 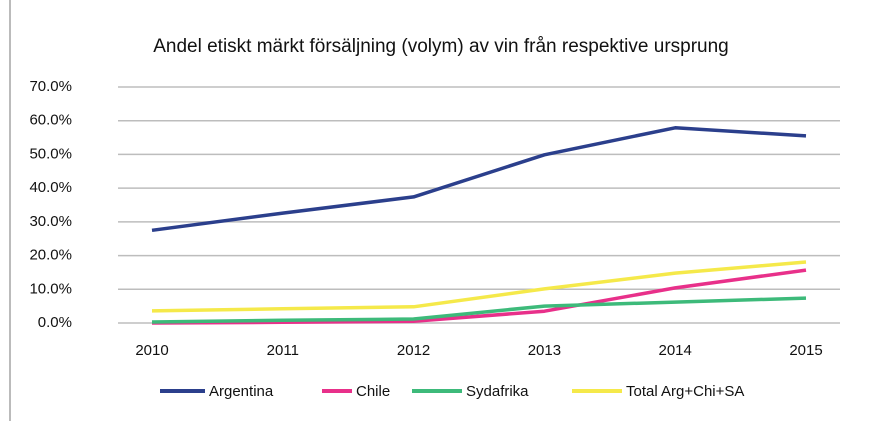 I want to click on y-tick-label: 40.0%, so click(x=50, y=187).